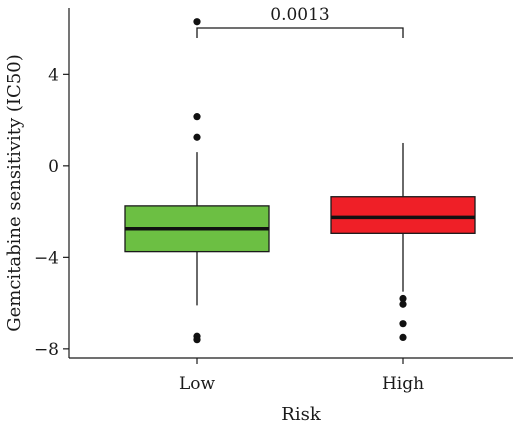  What do you see at coordinates (300, 32) in the screenshot?
I see `significance-bracket` at bounding box center [300, 32].